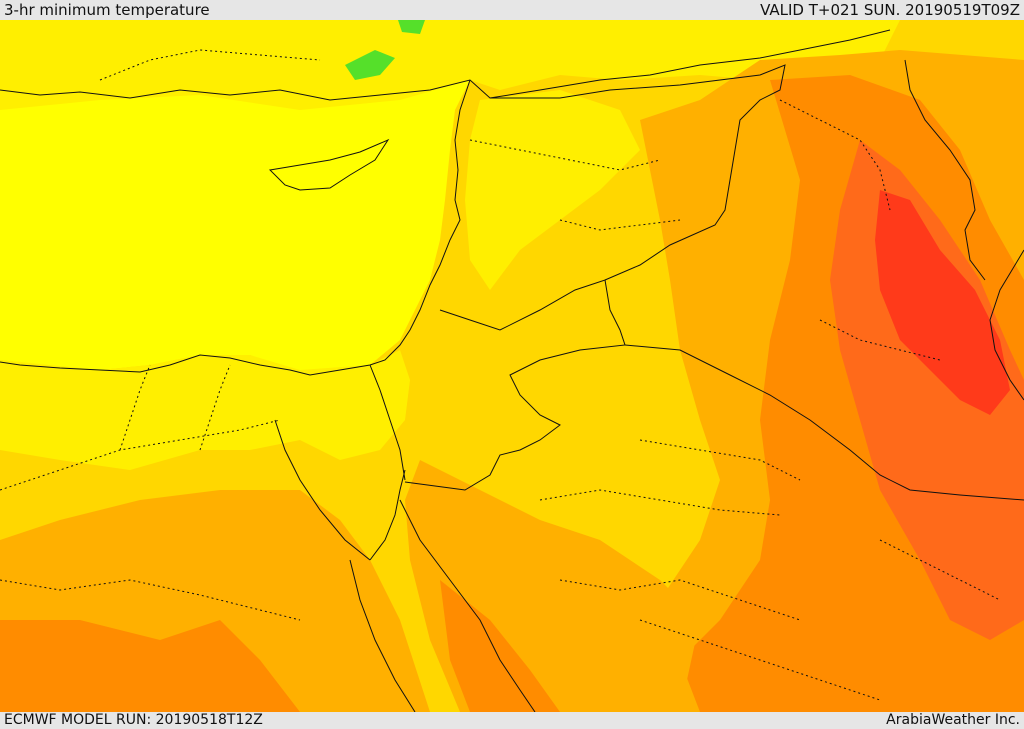 The width and height of the screenshot is (1024, 729). Describe the element at coordinates (515, 385) in the screenshot. I see `jordan-border` at that location.